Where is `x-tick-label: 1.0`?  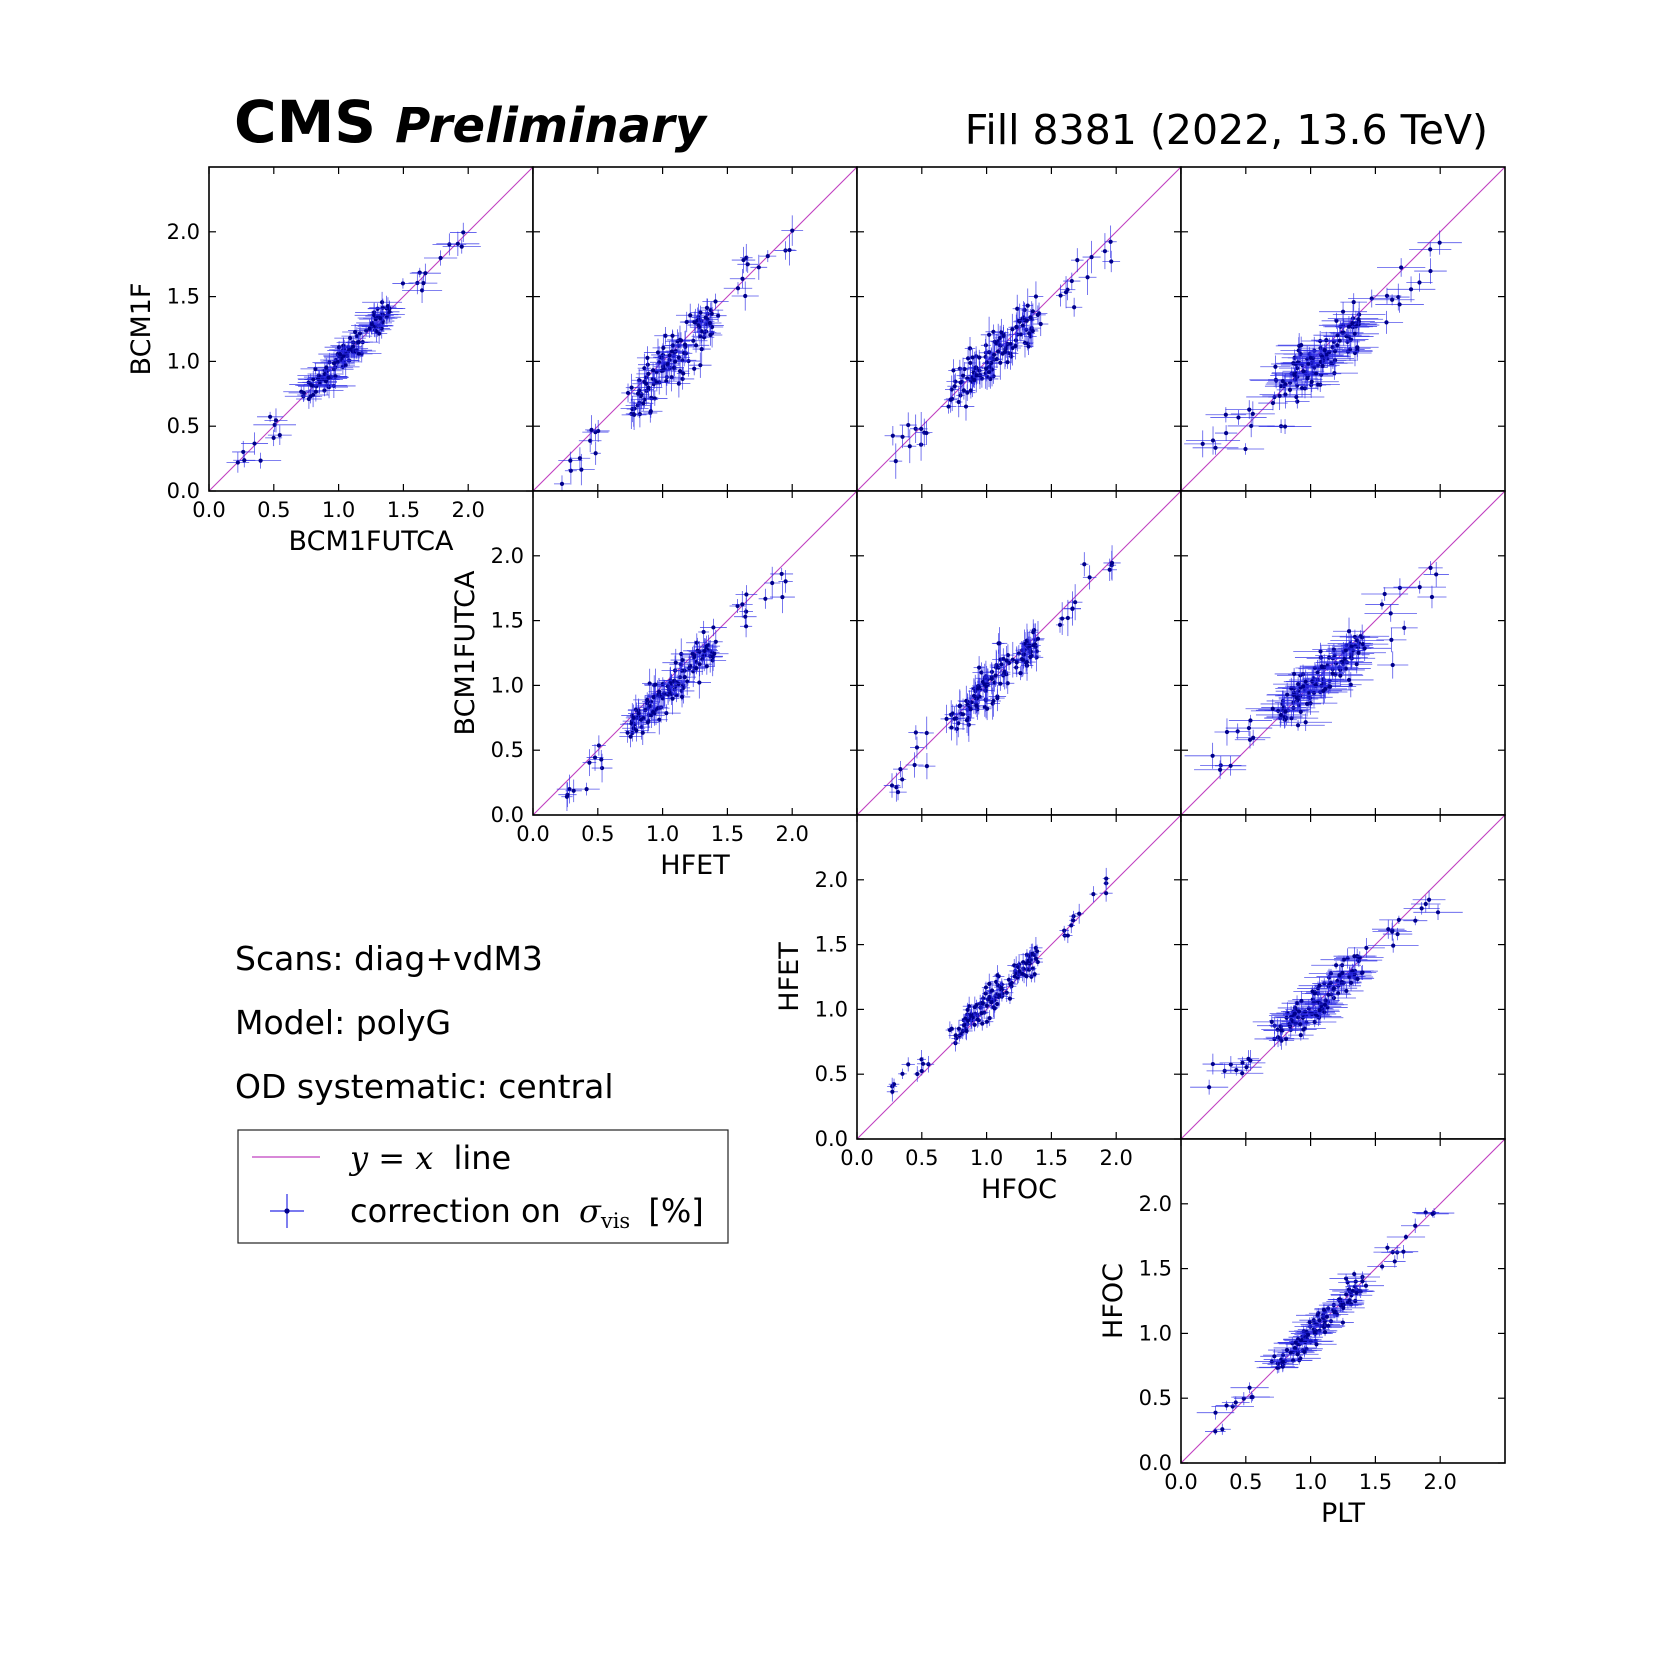 x-tick-label: 1.0 is located at coordinates (986, 1158).